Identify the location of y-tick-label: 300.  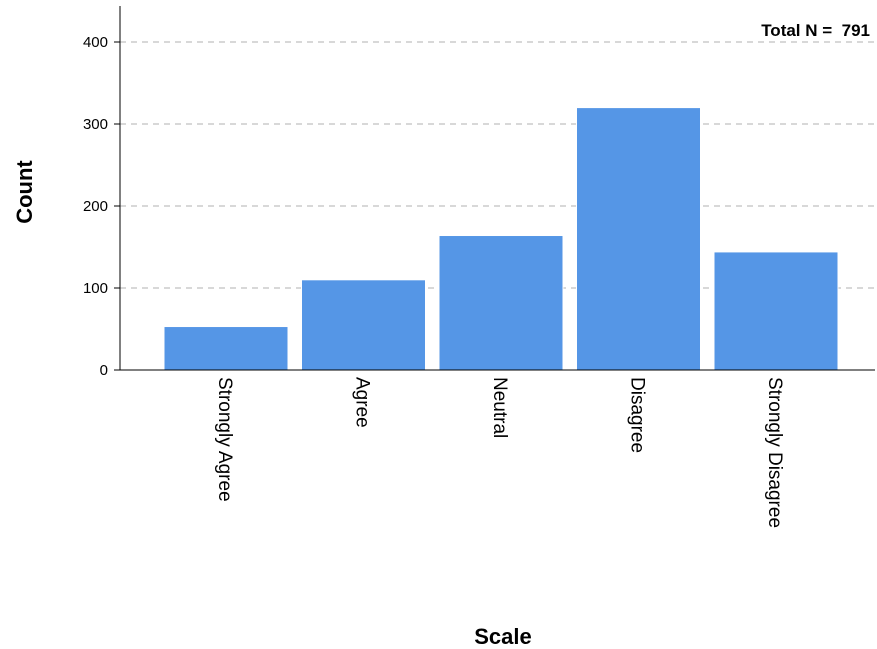
(95, 124).